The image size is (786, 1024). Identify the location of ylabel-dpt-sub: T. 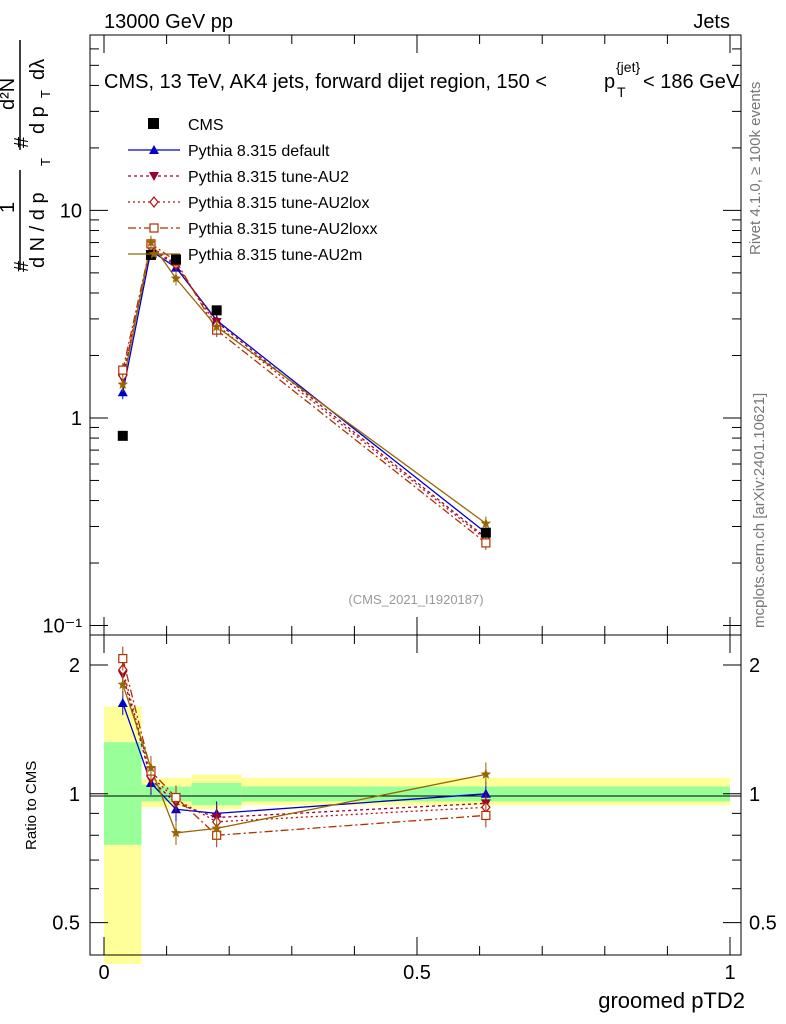
(45, 94).